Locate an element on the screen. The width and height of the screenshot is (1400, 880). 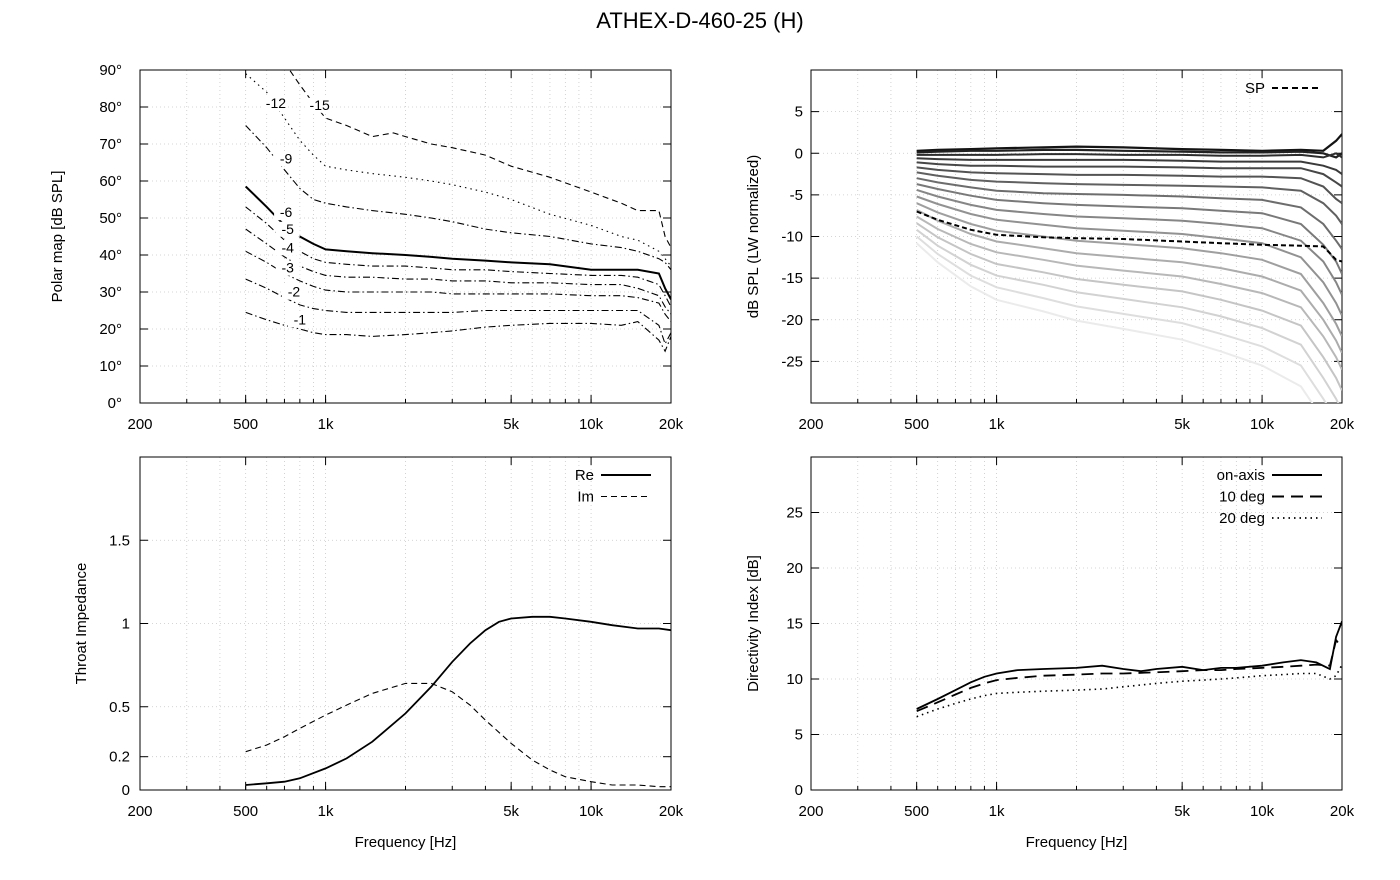
impedance-ytick-label: 0 is located at coordinates (126, 790).